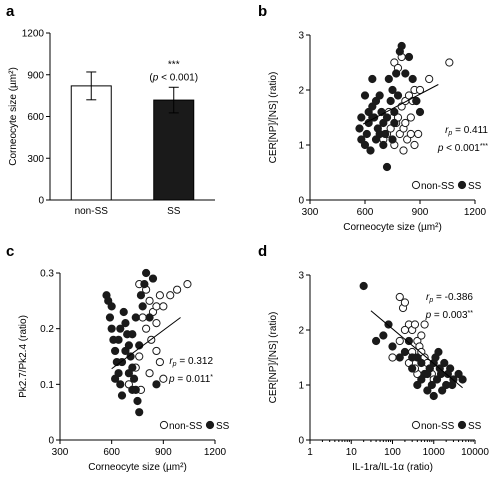  What do you see at coordinates (301, 331) in the screenshot?
I see `y-tick-label: 2` at bounding box center [301, 331].